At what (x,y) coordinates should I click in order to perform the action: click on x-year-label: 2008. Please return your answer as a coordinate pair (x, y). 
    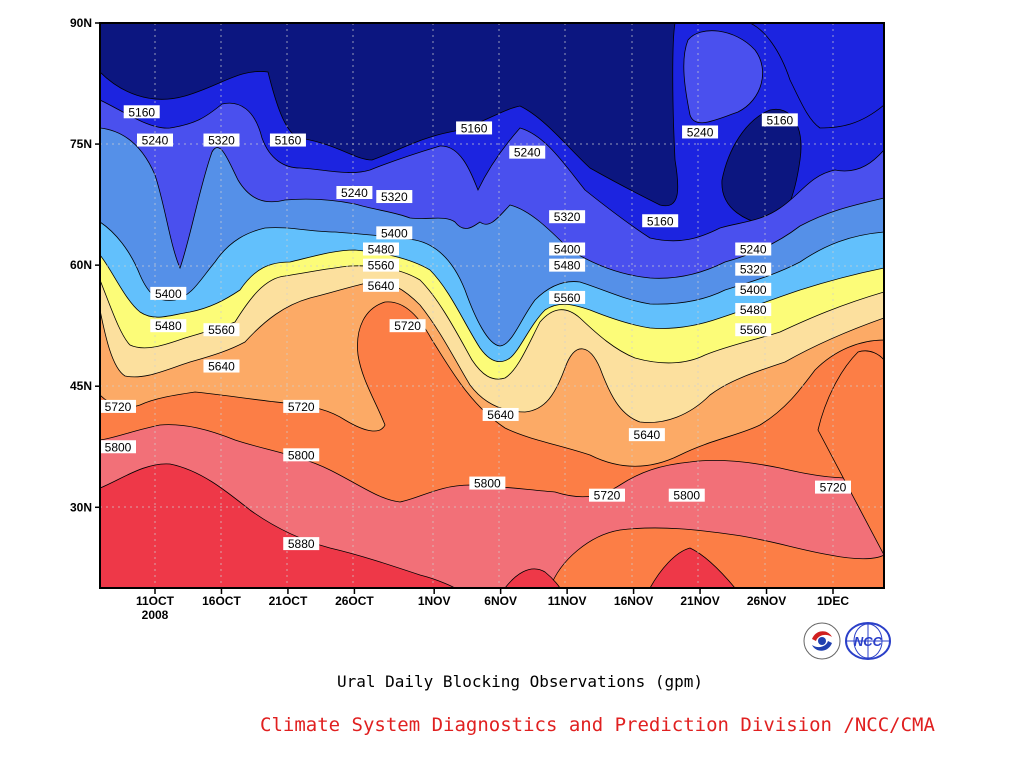
    Looking at the image, I should click on (155, 615).